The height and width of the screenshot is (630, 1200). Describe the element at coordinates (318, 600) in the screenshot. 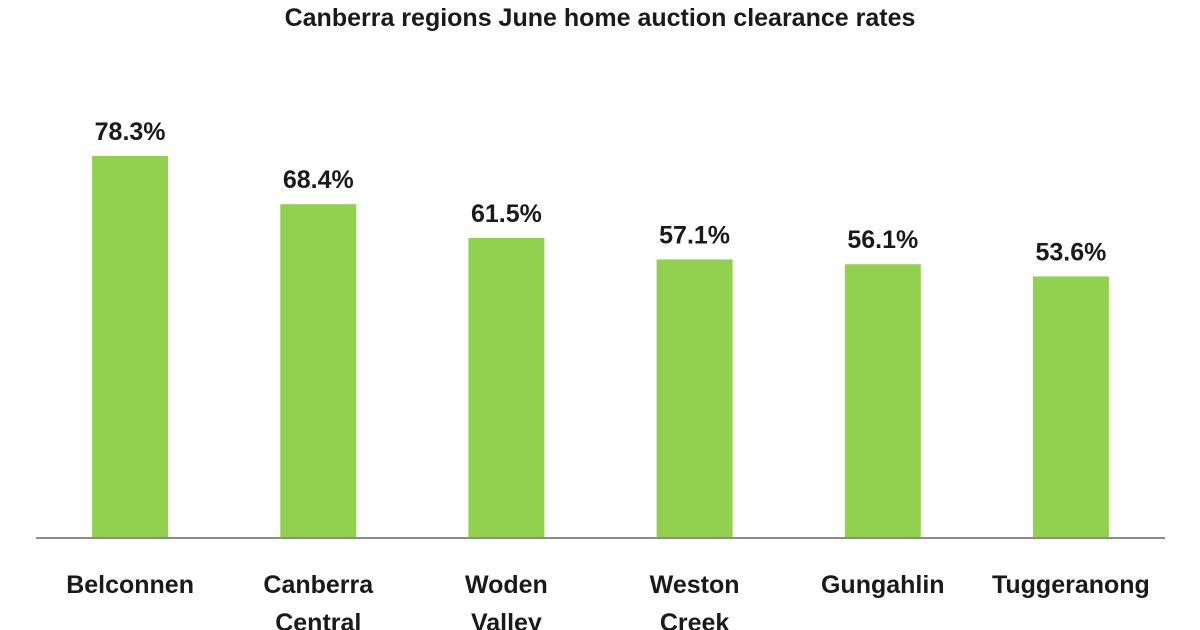

I see `x-tick-label: Canberra Central` at that location.